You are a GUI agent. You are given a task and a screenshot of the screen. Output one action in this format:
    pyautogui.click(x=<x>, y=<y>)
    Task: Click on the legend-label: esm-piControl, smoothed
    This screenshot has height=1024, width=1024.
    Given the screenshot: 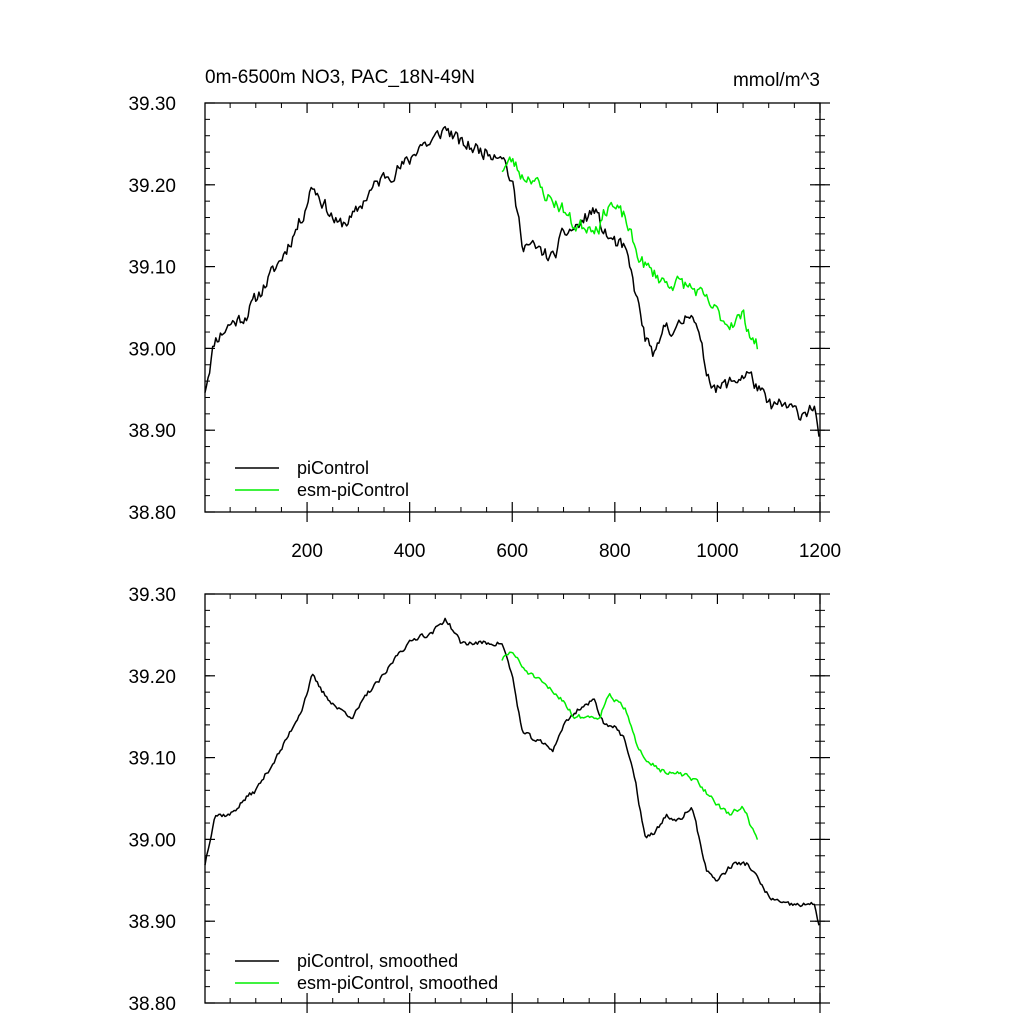 What is the action you would take?
    pyautogui.click(x=397, y=983)
    